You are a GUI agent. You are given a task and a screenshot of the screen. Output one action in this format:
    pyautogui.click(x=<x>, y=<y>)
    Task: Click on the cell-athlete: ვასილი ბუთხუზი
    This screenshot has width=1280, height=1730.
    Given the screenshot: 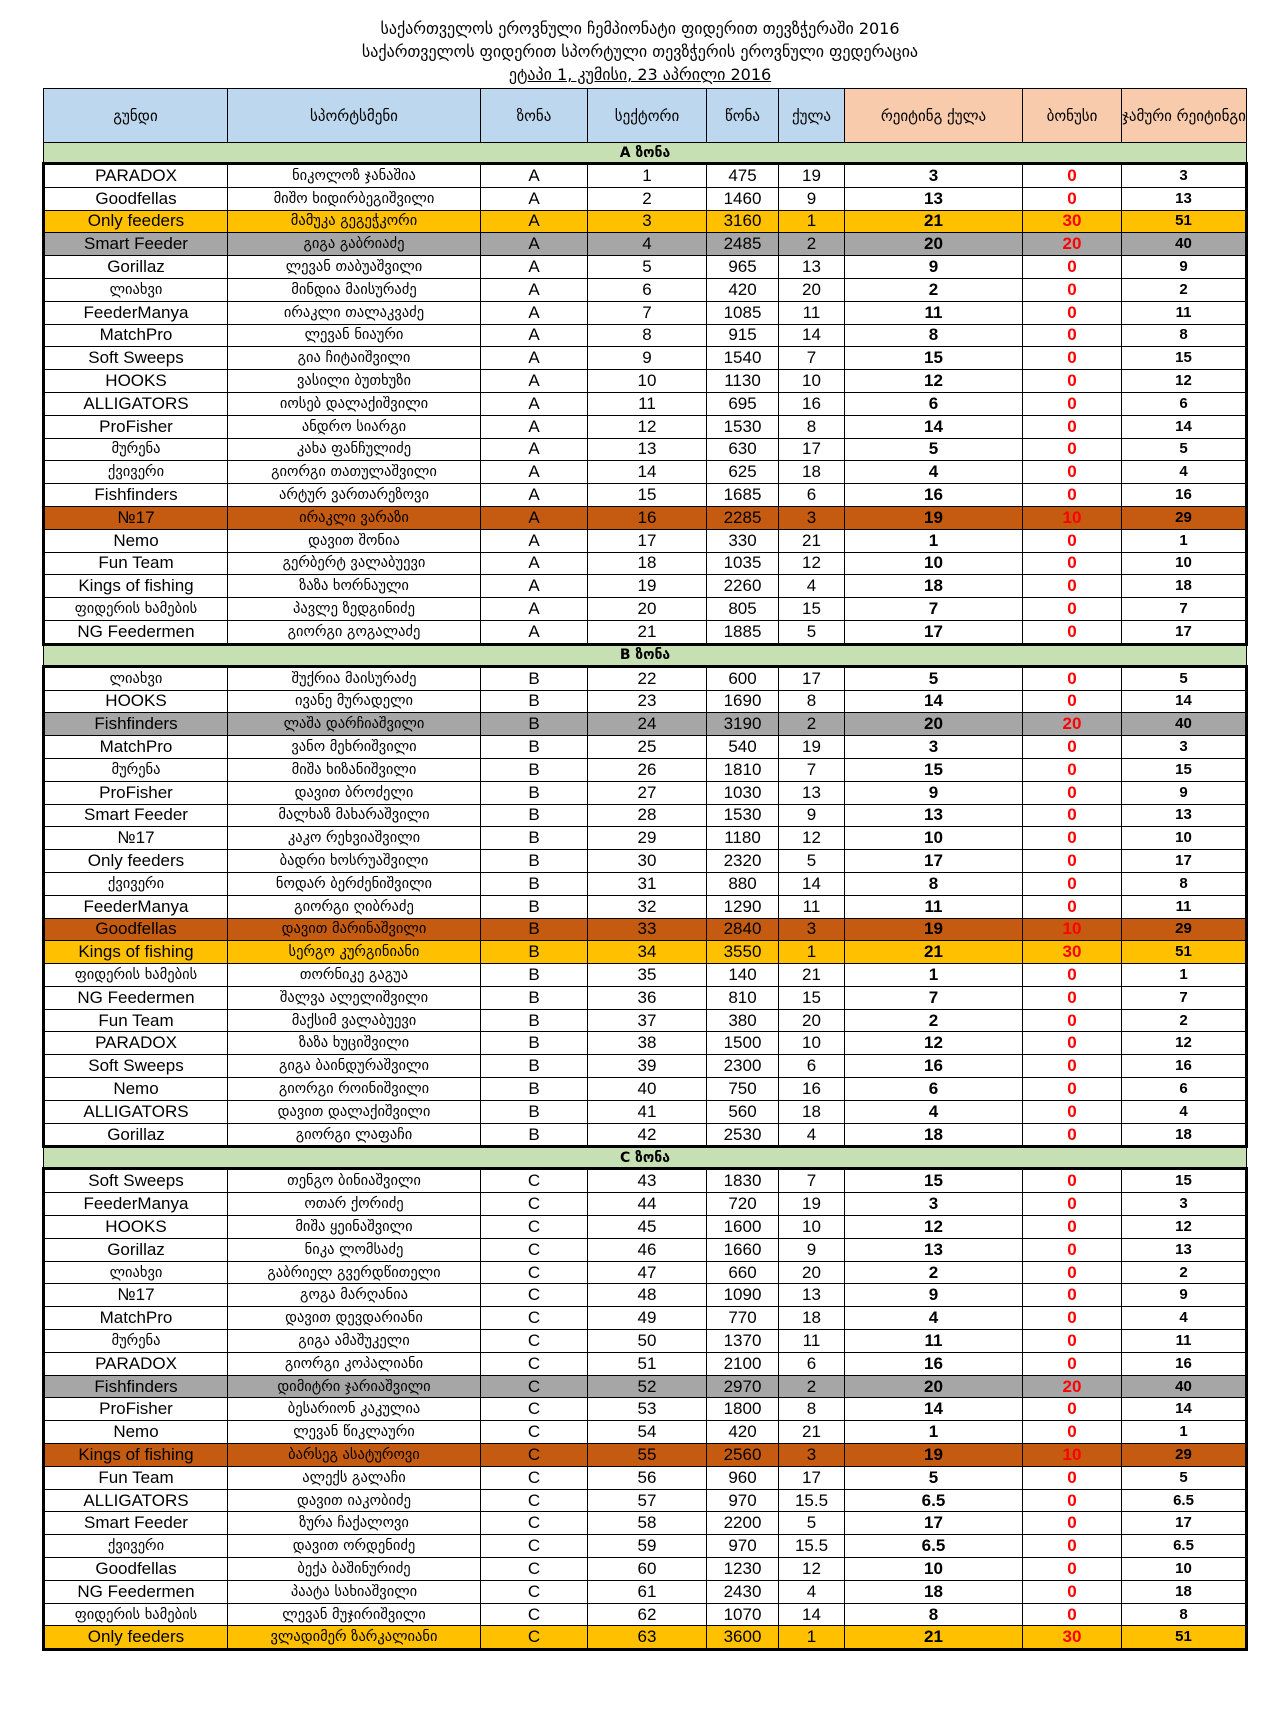 What is the action you would take?
    pyautogui.click(x=354, y=381)
    